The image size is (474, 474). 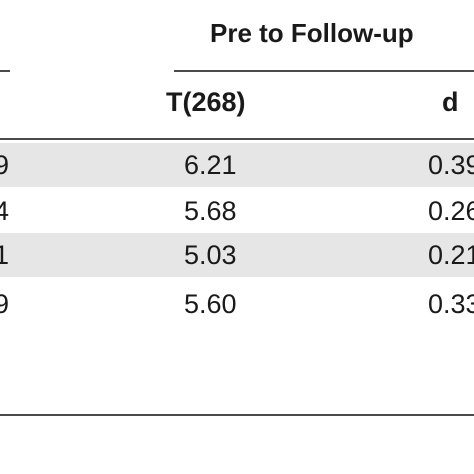 I want to click on column-header-t: T(268), so click(x=206, y=102).